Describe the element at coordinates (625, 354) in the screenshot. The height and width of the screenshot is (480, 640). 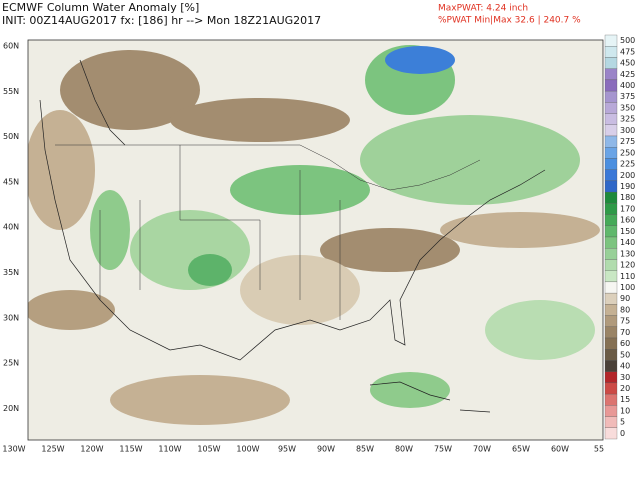
I see `colorbar-label: 50` at that location.